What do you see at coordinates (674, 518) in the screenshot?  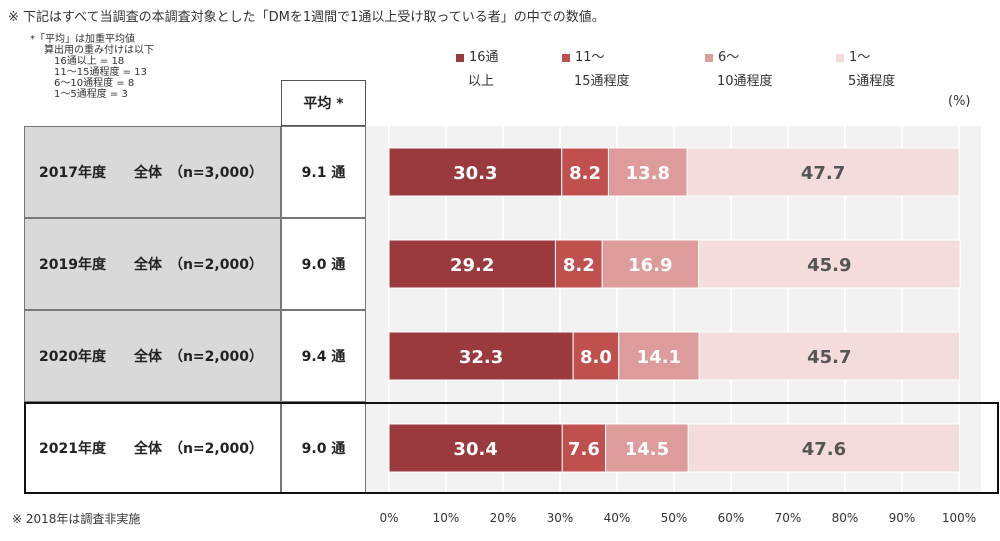 I see `x-tick-label: 50%` at bounding box center [674, 518].